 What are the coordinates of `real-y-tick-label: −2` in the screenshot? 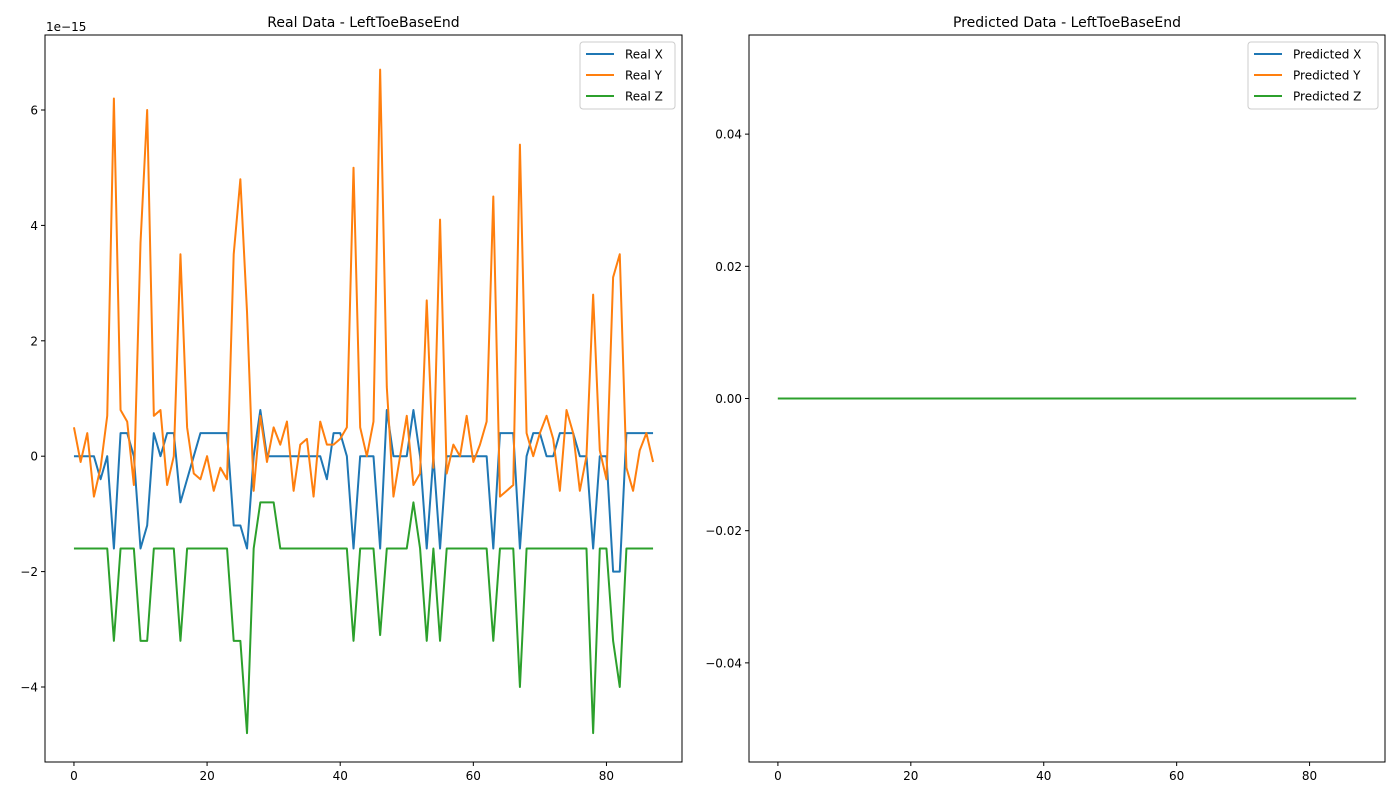 It's located at (29, 572).